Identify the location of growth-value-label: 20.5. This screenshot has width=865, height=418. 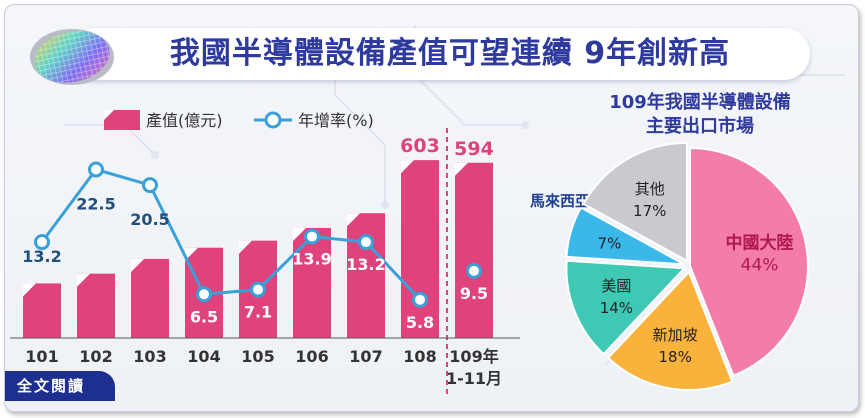
(149, 219).